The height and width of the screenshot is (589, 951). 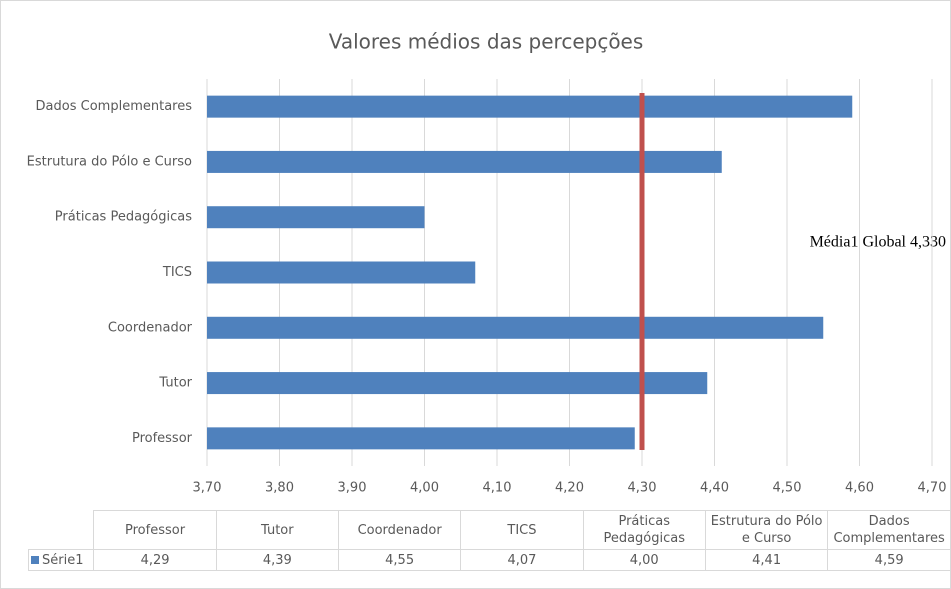 I want to click on x-tick-label: 4,10, so click(x=497, y=488).